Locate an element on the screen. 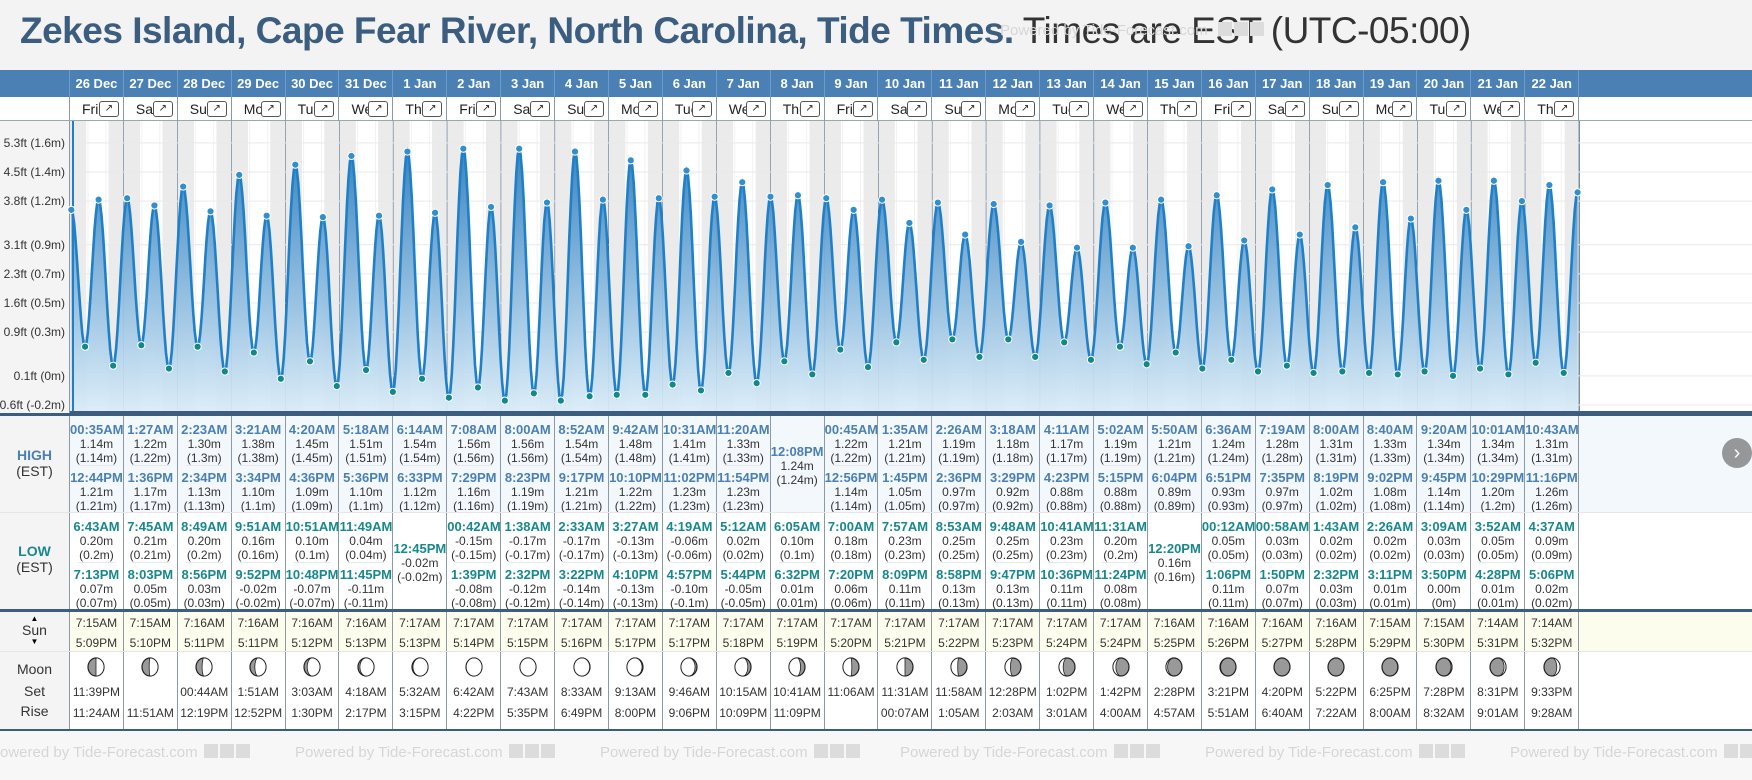 This screenshot has height=780, width=1752. moon-cell: 11:31AM 00:07AM is located at coordinates (906, 690).